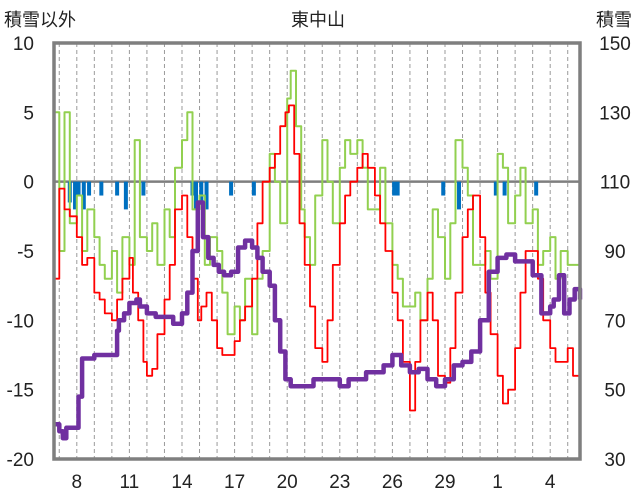  What do you see at coordinates (318, 20) in the screenshot?
I see `chart-title: 東中山` at bounding box center [318, 20].